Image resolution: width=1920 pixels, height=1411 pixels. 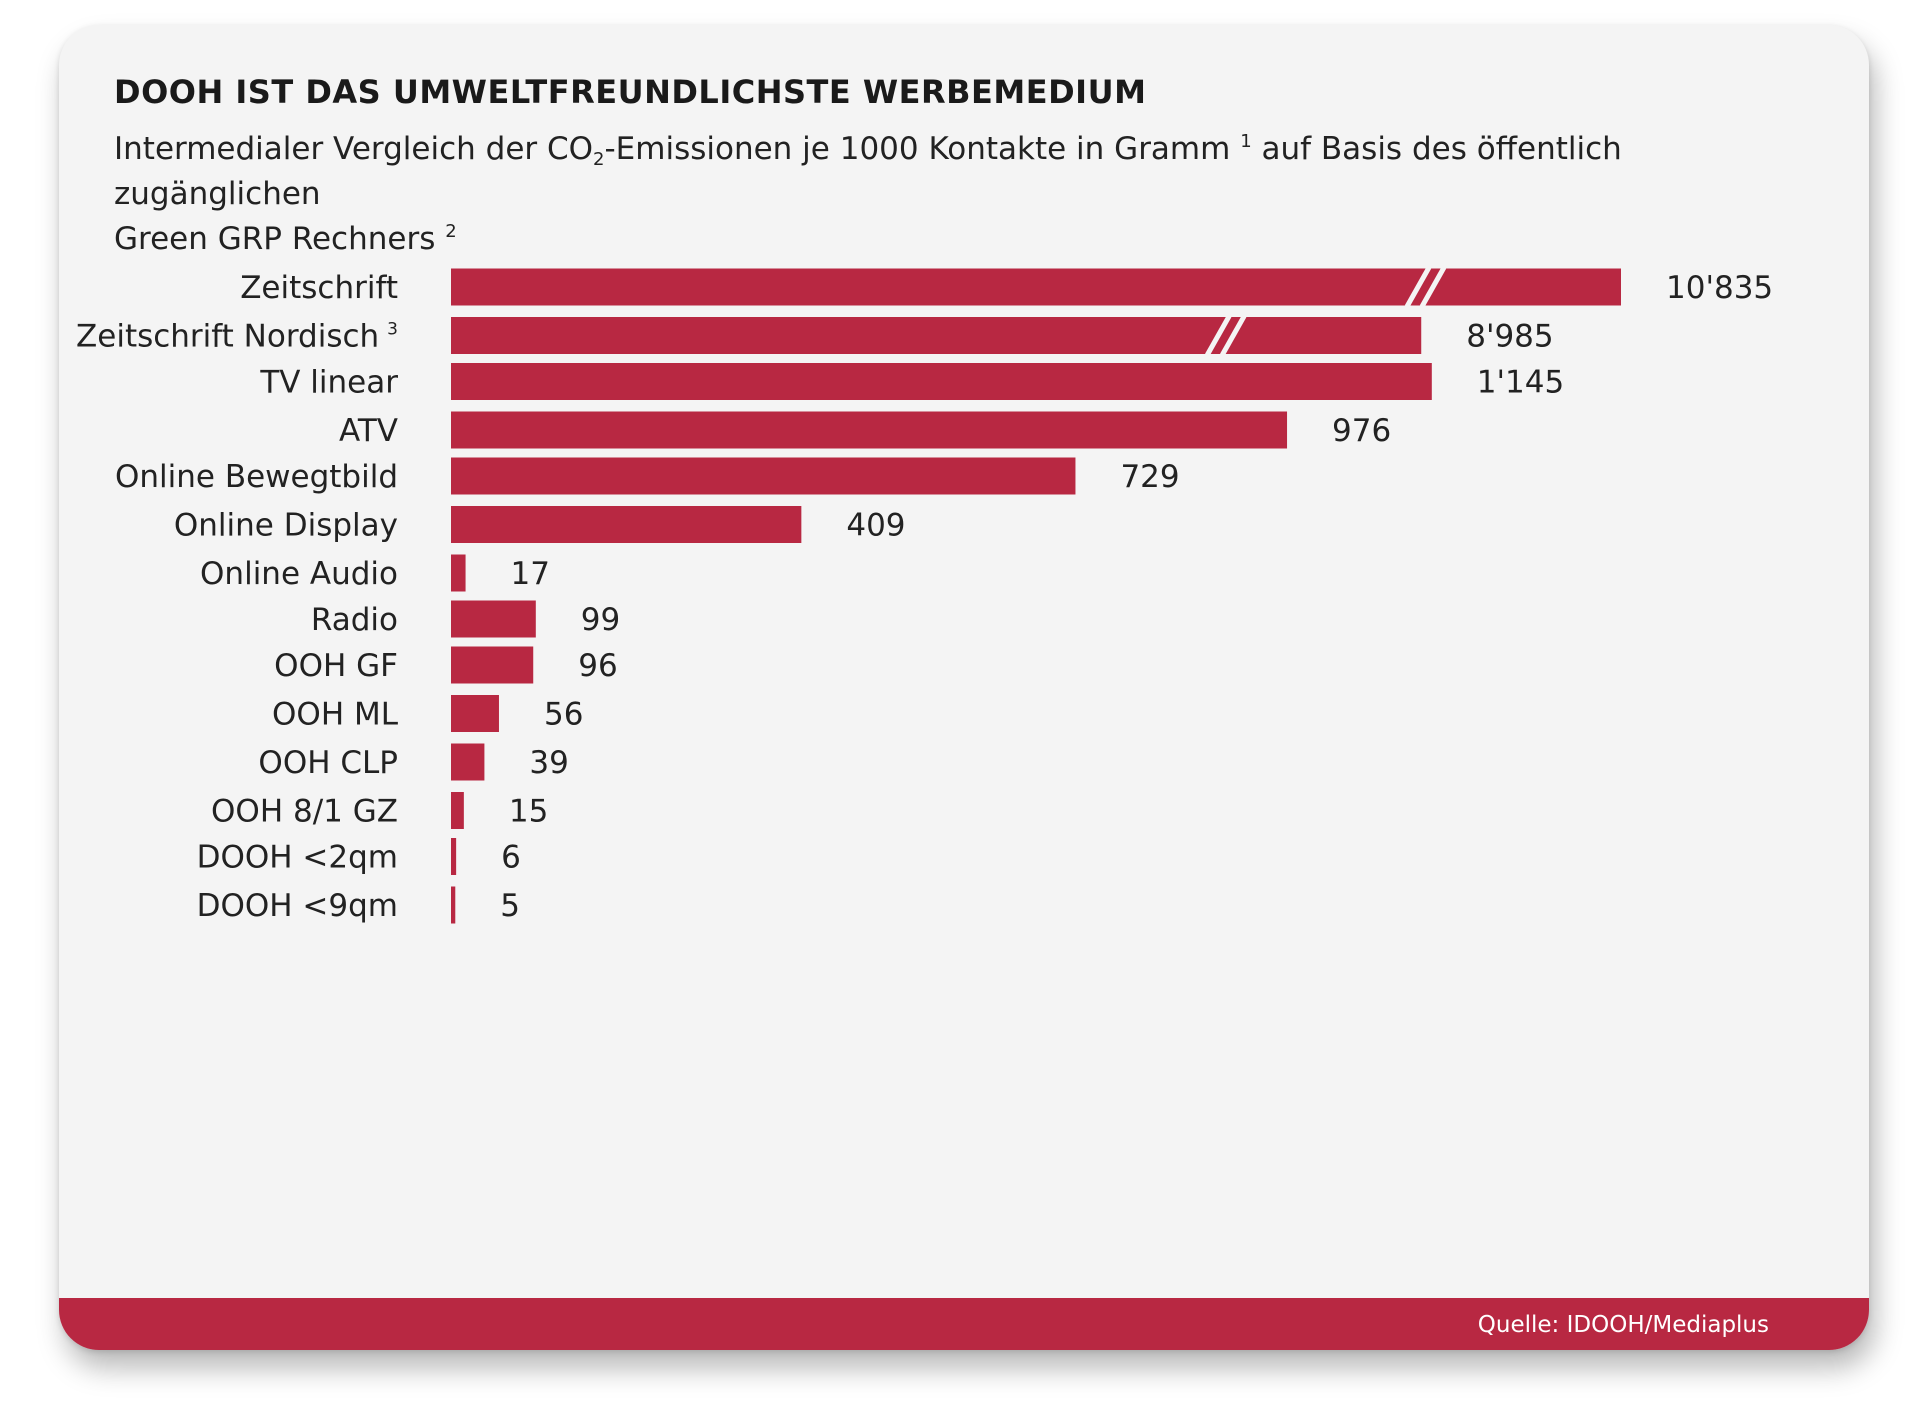 What do you see at coordinates (368, 431) in the screenshot?
I see `category-label: ATV` at bounding box center [368, 431].